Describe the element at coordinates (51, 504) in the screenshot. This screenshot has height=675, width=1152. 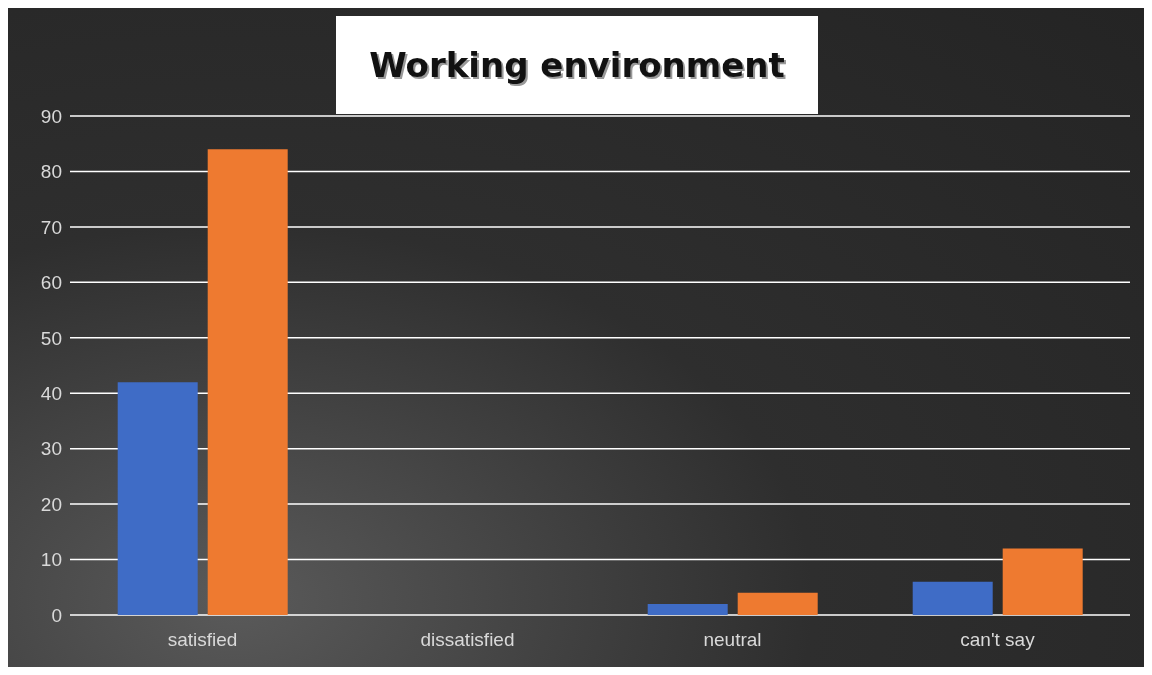
I see `y-tick-label: 20` at that location.